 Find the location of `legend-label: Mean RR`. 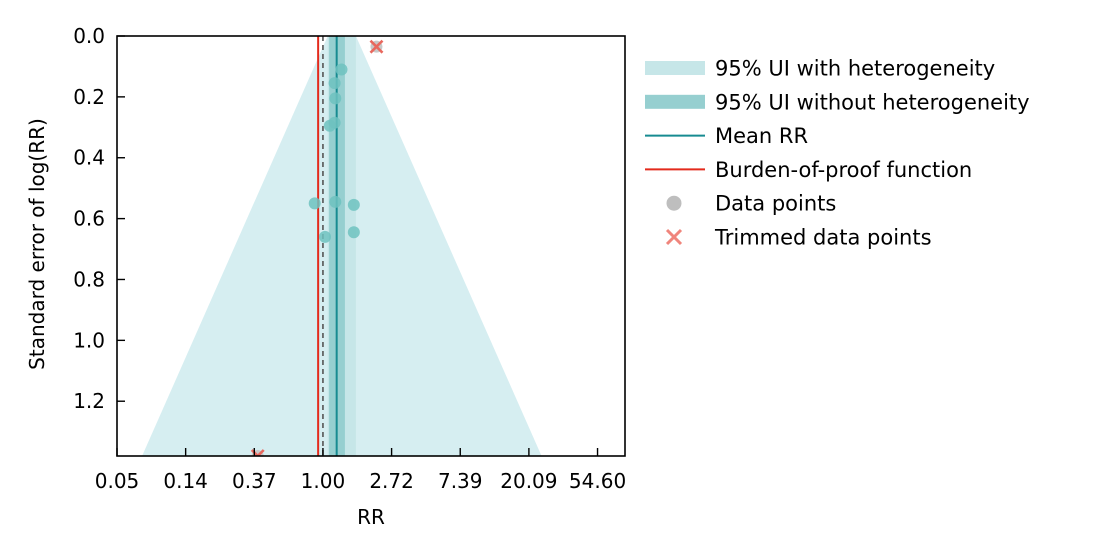

legend-label: Mean RR is located at coordinates (761, 136).